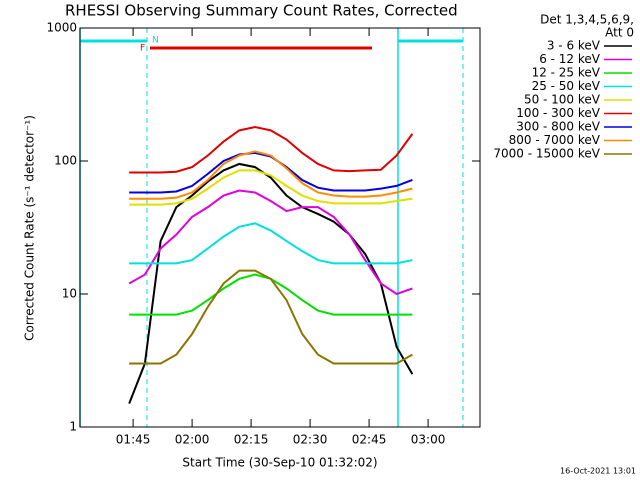 The height and width of the screenshot is (485, 640). What do you see at coordinates (555, 140) in the screenshot?
I see `legend-label: 800 - 7000 keV` at bounding box center [555, 140].